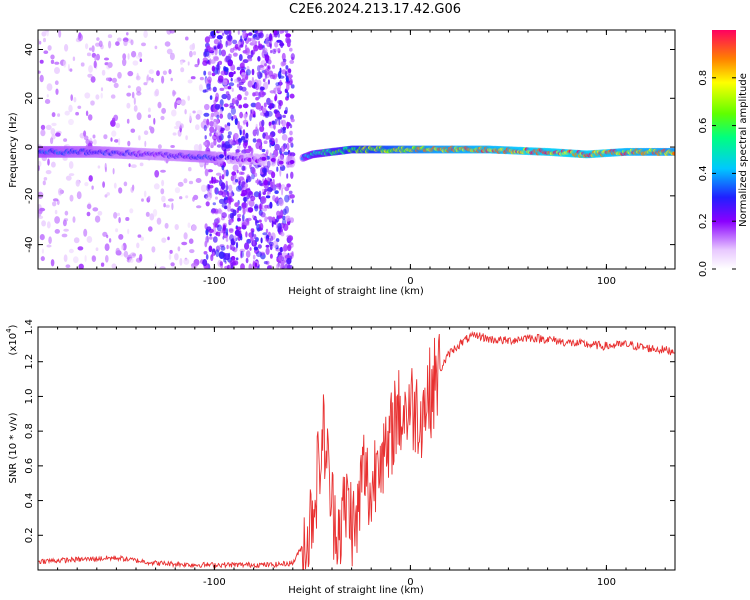 This screenshot has height=600, width=750. What do you see at coordinates (703, 221) in the screenshot?
I see `colorbar-tick-label: 0.2` at bounding box center [703, 221].